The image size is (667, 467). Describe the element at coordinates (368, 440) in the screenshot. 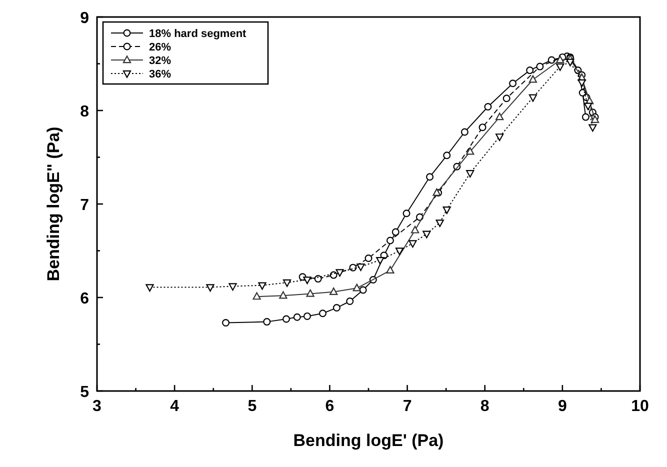

I see `x-axis-title: Bending logE' (Pa)` at that location.